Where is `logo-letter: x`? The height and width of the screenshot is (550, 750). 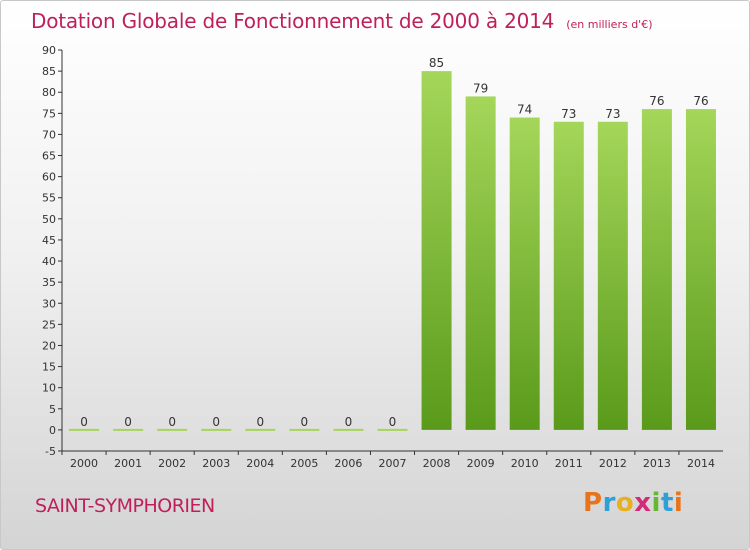
logo-letter: x is located at coordinates (643, 503).